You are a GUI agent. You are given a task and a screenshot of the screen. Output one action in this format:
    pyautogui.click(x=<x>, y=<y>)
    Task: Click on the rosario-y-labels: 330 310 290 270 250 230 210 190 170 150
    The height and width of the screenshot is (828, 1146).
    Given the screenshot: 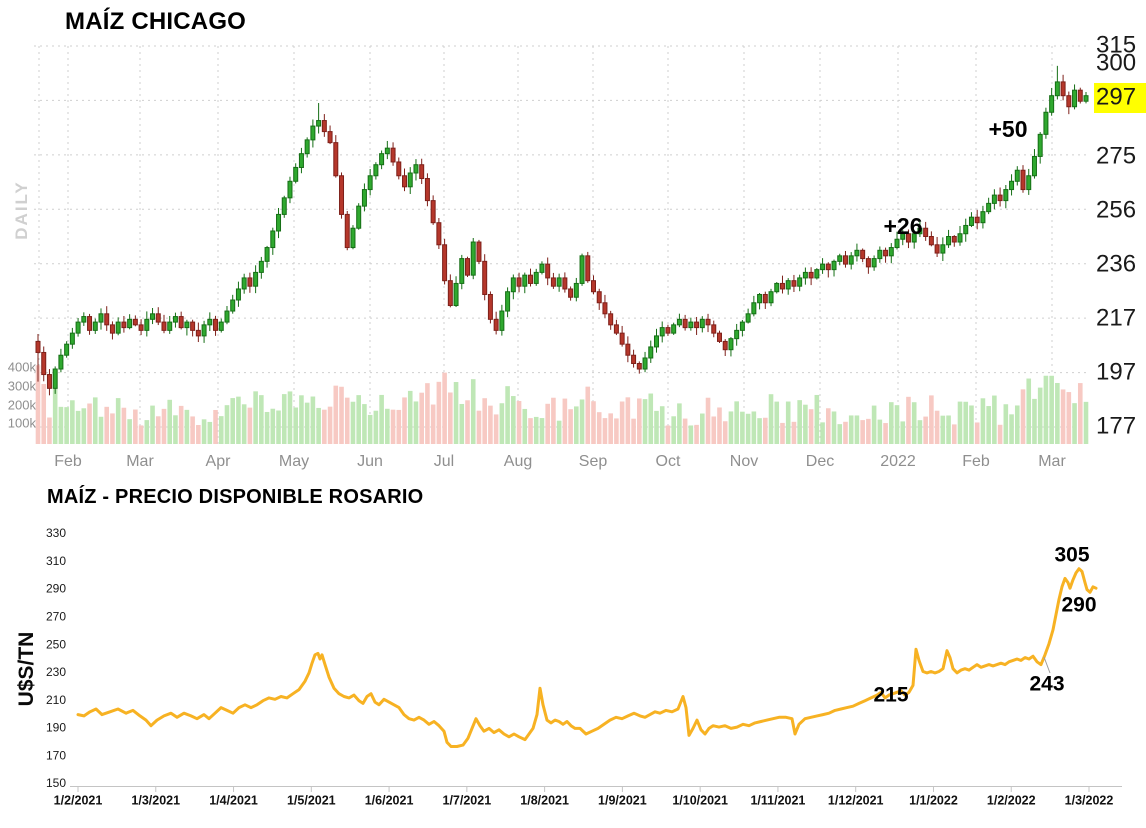 What is the action you would take?
    pyautogui.click(x=56, y=658)
    